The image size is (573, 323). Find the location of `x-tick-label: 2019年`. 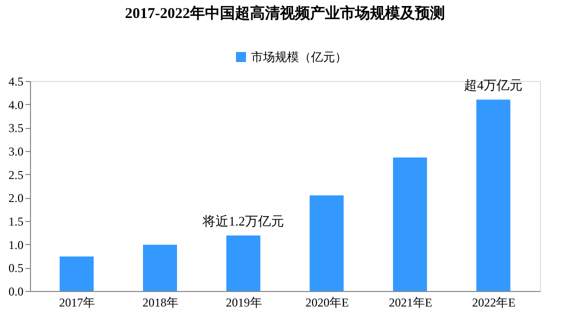

x-tick-label: 2019年 is located at coordinates (244, 303).